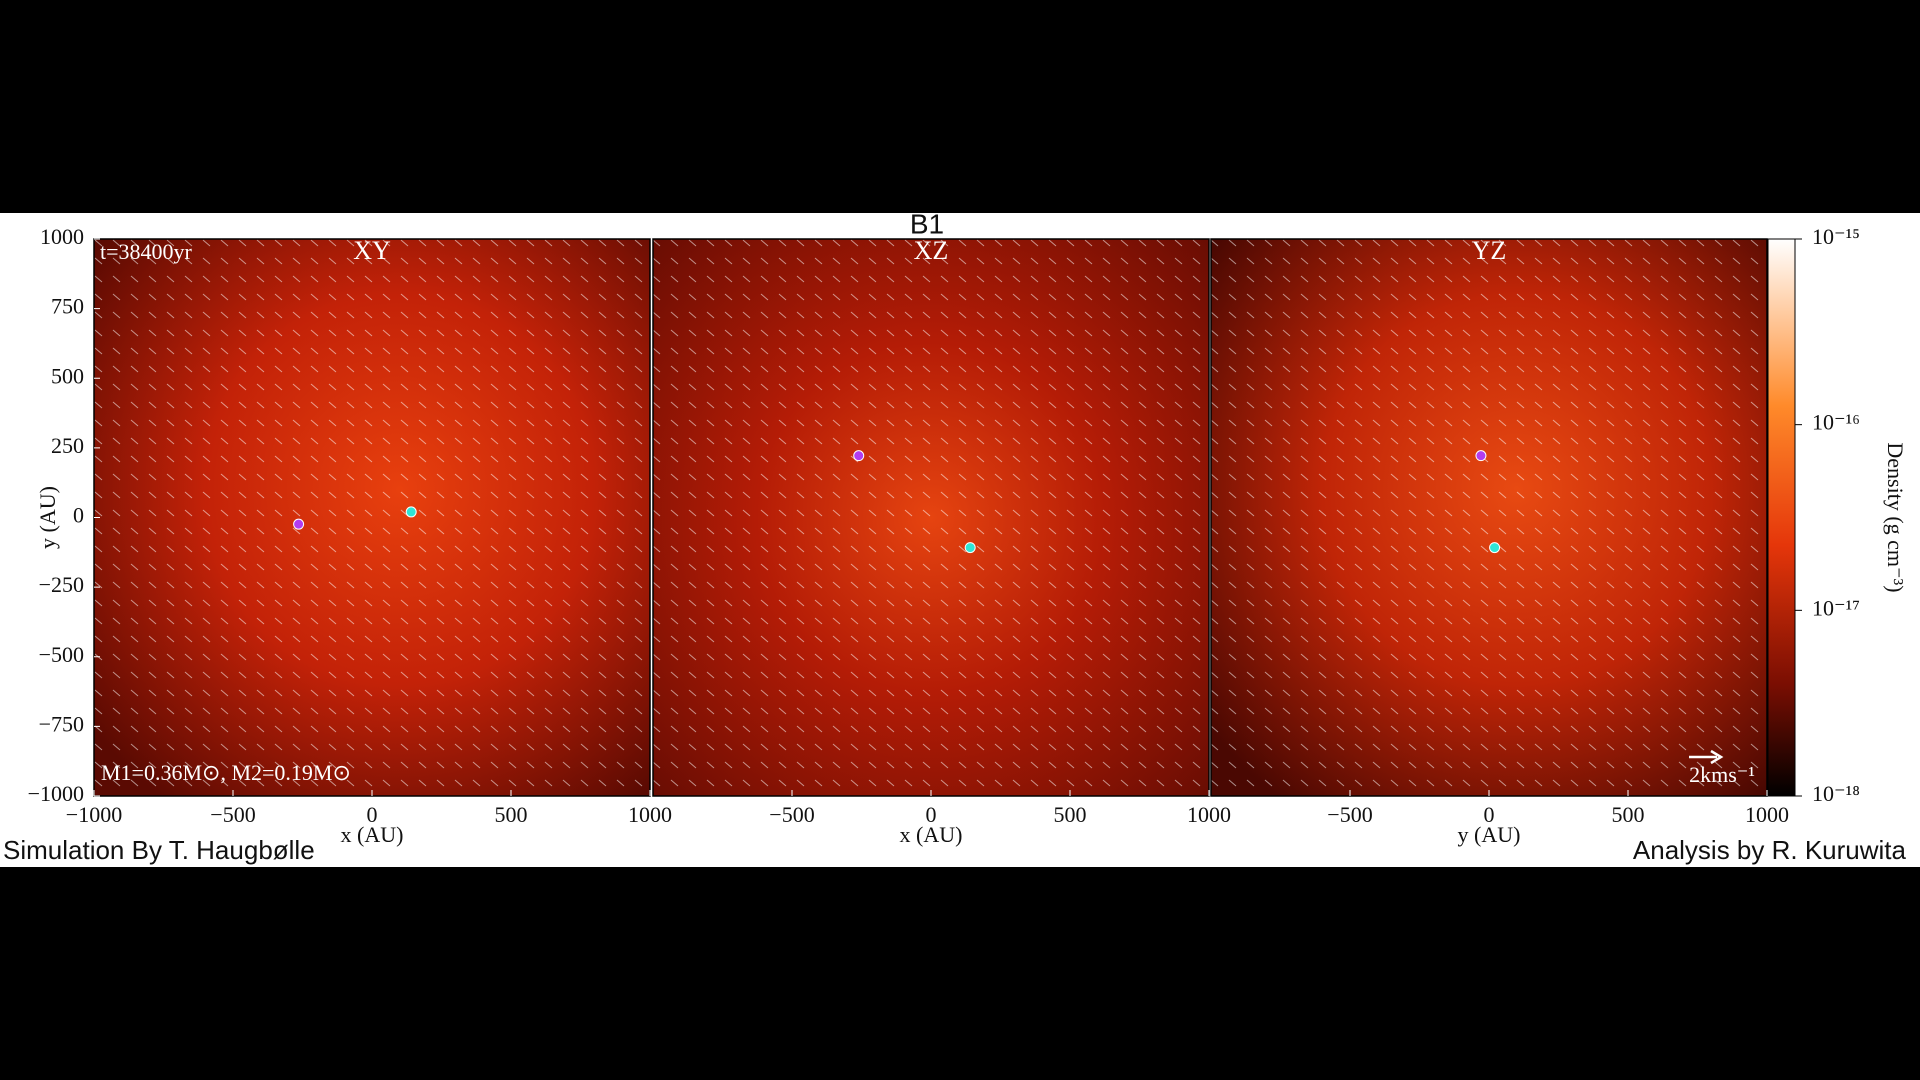  I want to click on y-tick-label: 1000, so click(62, 236).